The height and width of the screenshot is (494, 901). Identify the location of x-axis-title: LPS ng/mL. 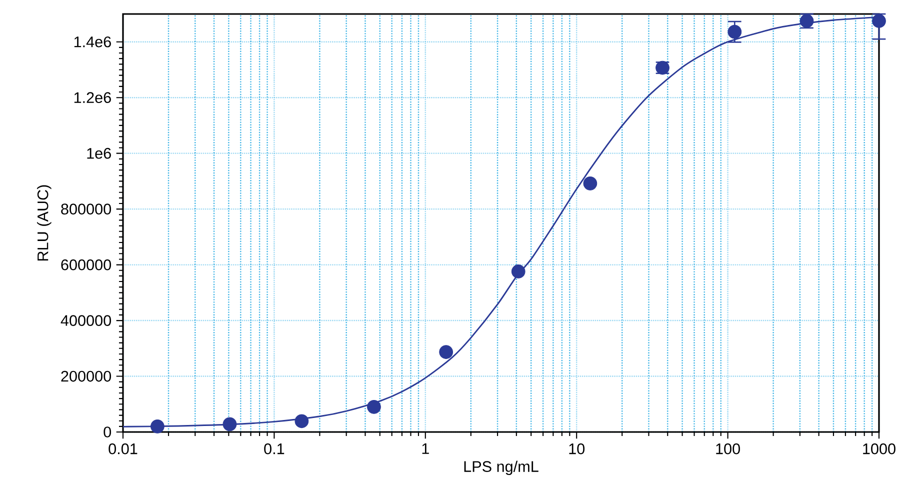
(501, 468).